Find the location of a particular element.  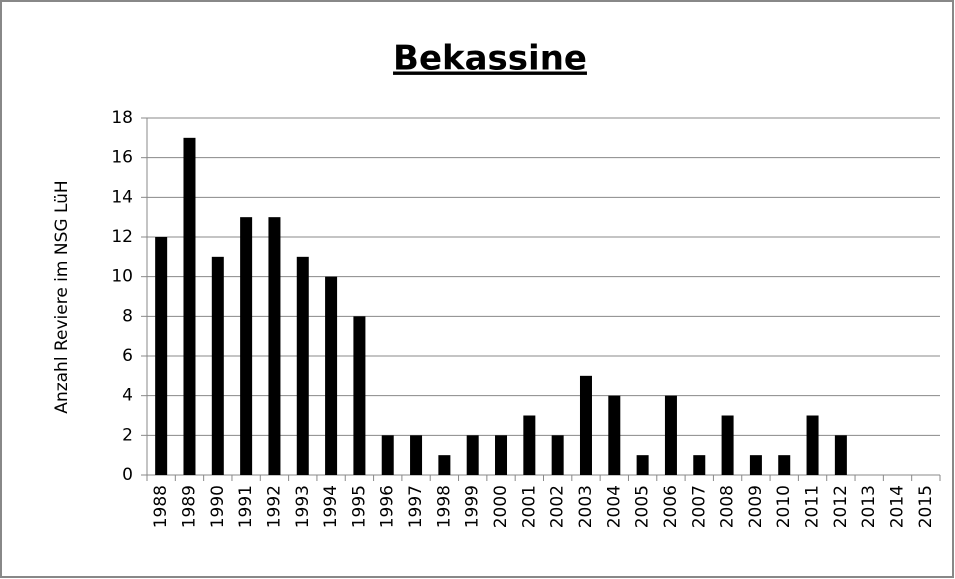

y-tick-label: 18 is located at coordinates (122, 118).